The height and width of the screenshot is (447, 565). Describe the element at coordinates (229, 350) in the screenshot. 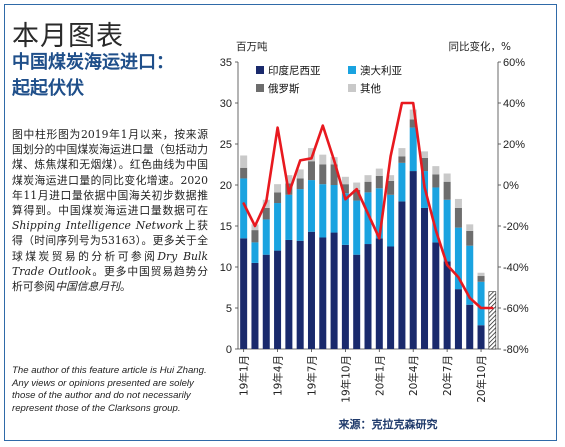

I see `left-tick-label: 0` at that location.